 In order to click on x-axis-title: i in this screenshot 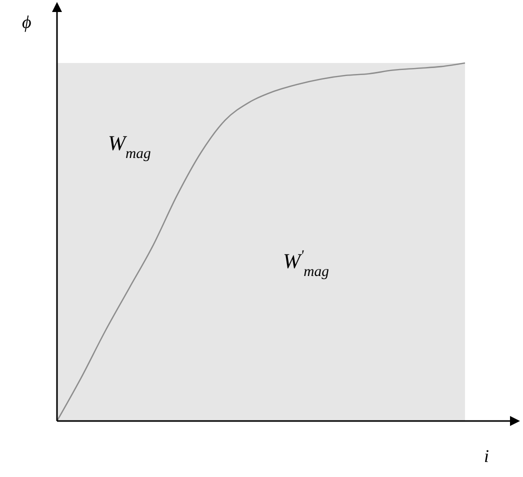, I will do `click(487, 456)`.